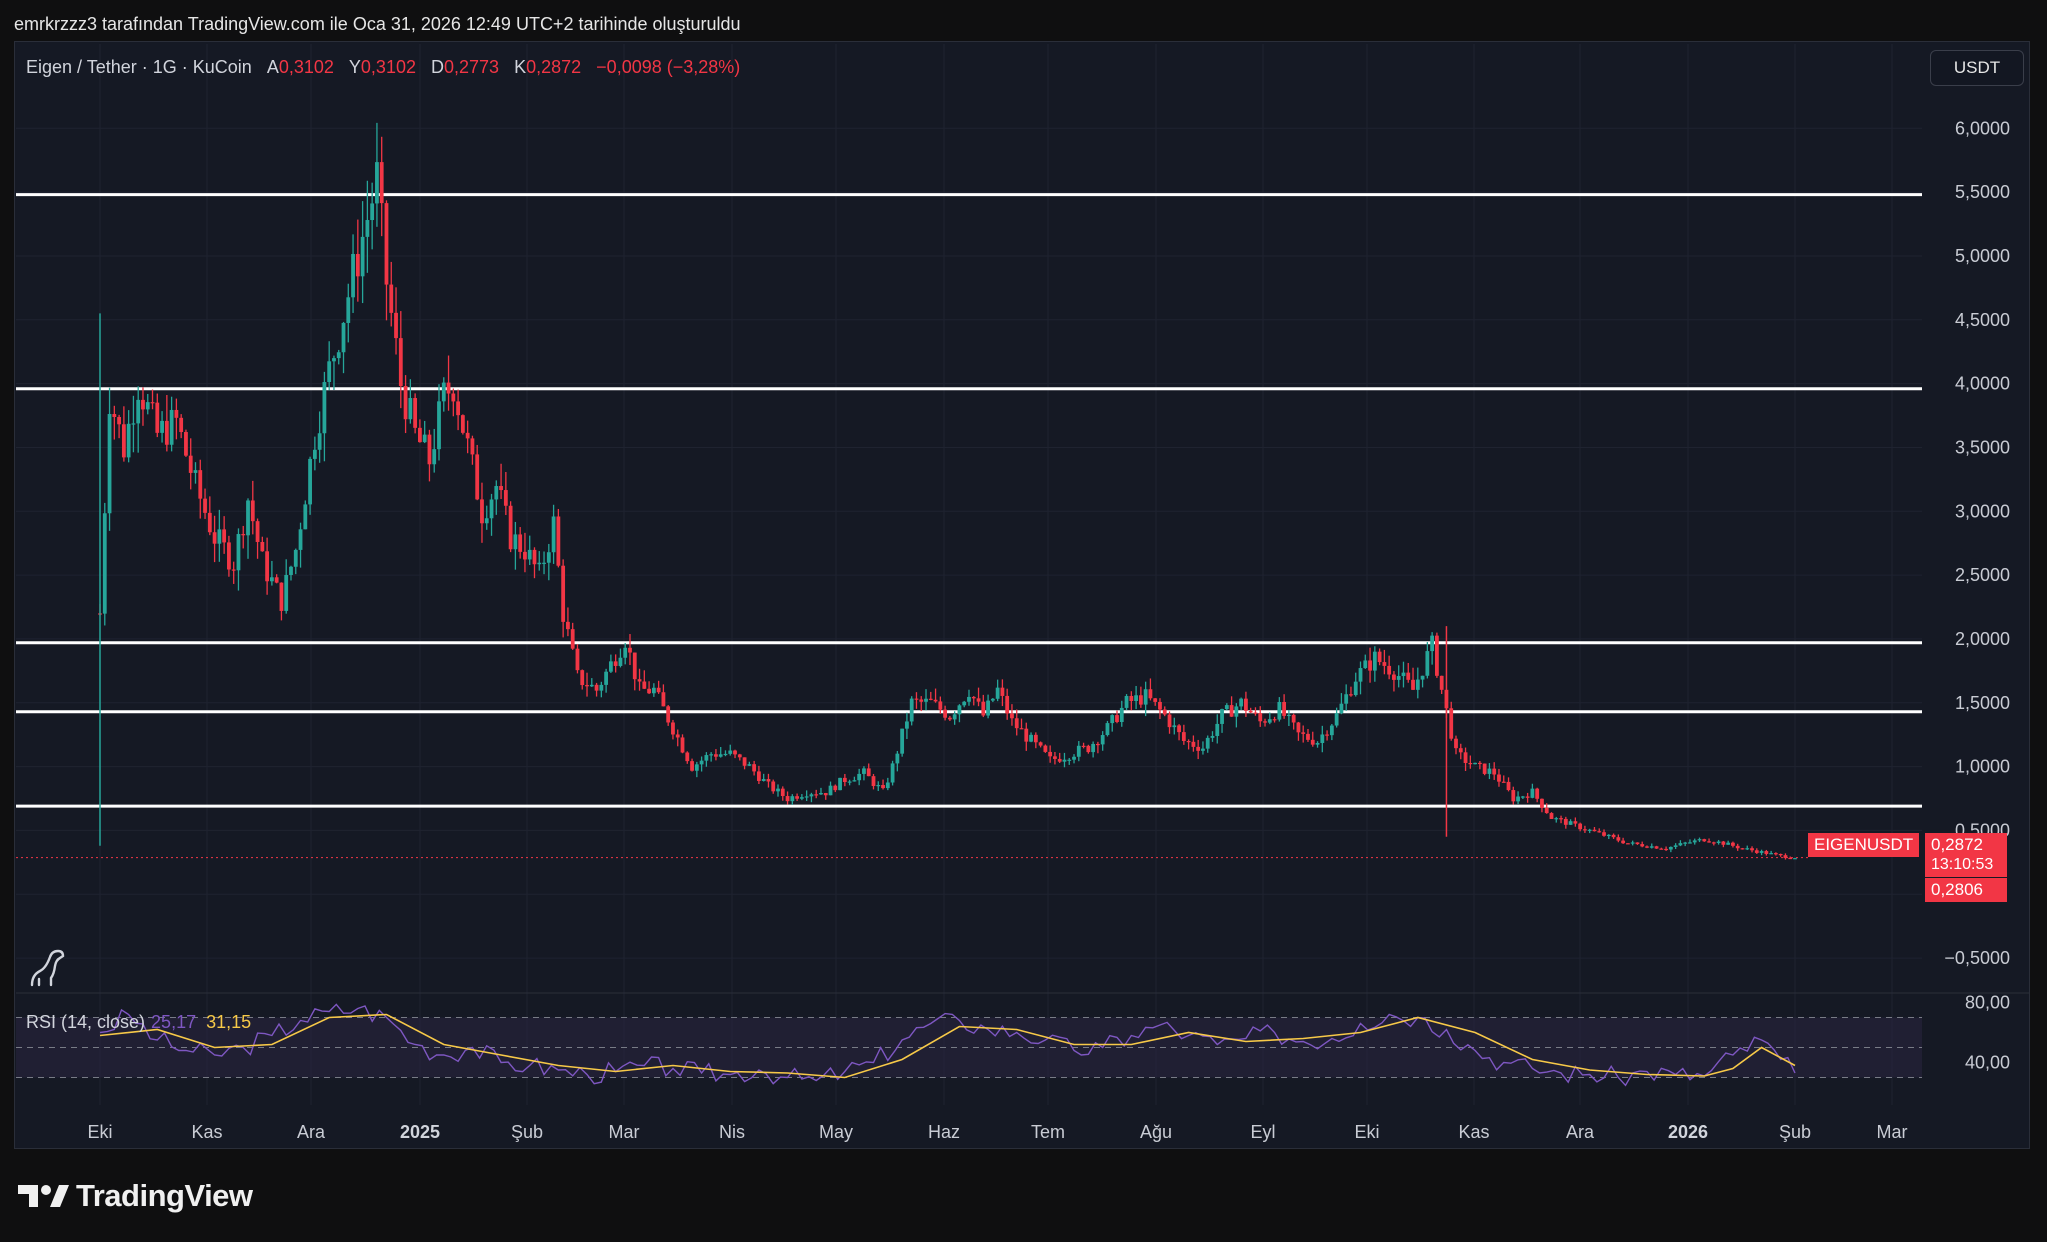  What do you see at coordinates (139, 67) in the screenshot?
I see `symbol-name: Eigen / Tether · 1G · KuCoin` at bounding box center [139, 67].